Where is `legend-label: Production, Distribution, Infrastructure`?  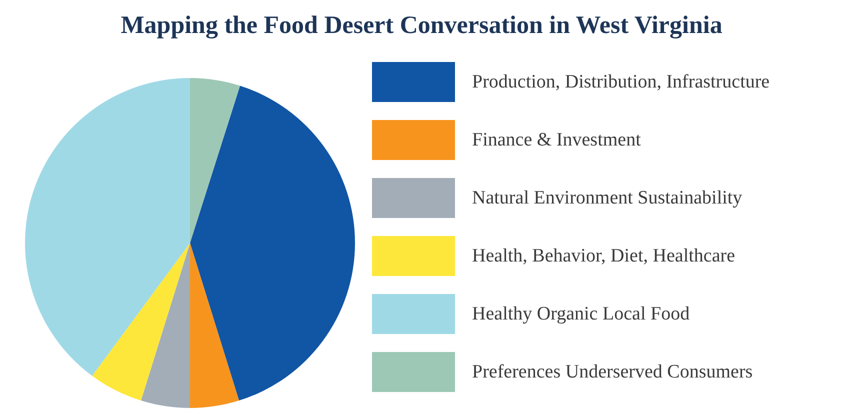
legend-label: Production, Distribution, Infrastructure is located at coordinates (621, 82).